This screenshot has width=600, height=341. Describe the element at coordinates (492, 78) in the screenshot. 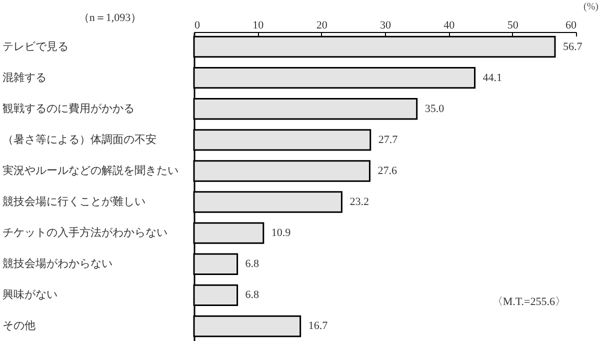

I see `data-label: 44.1` at that location.